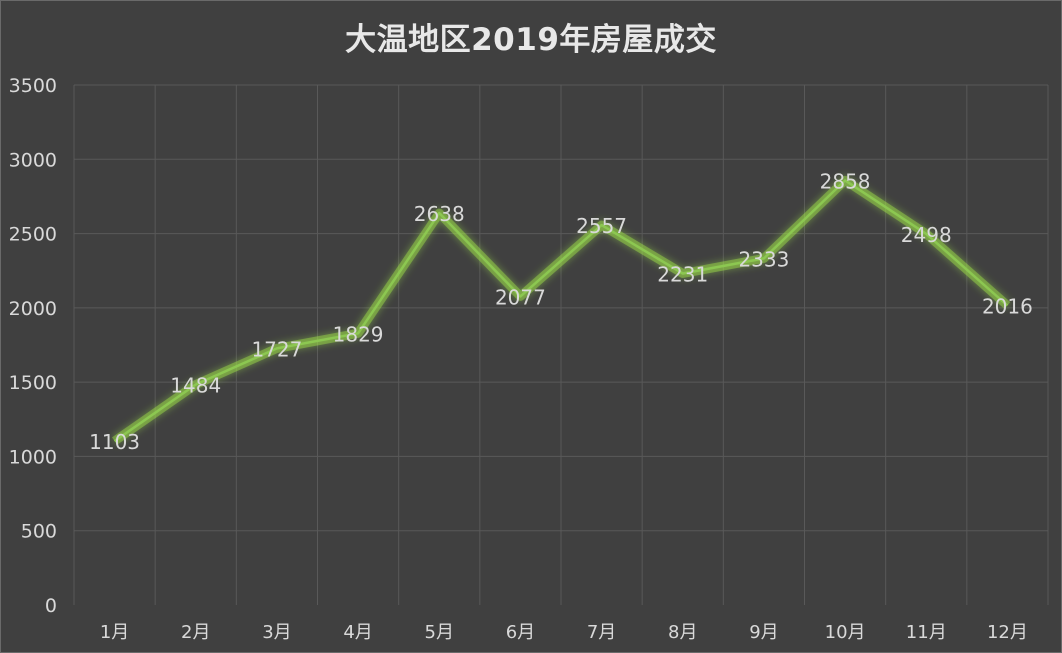  I want to click on y-tick-label: 1500, so click(33, 383).